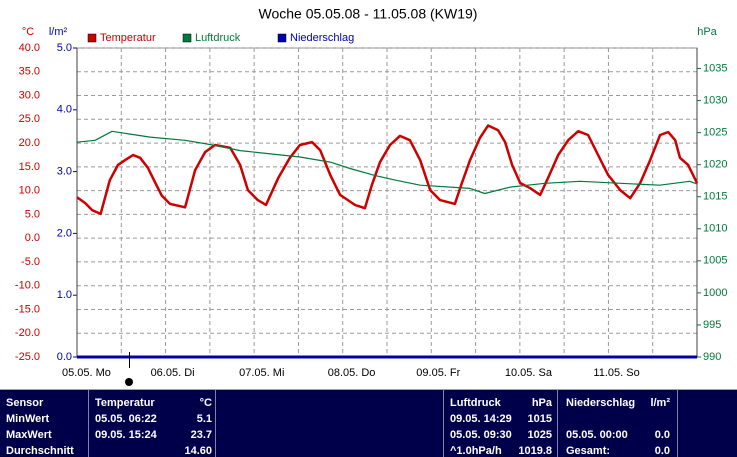  I want to click on table-cell: 09.05. 15:24, so click(126, 435).